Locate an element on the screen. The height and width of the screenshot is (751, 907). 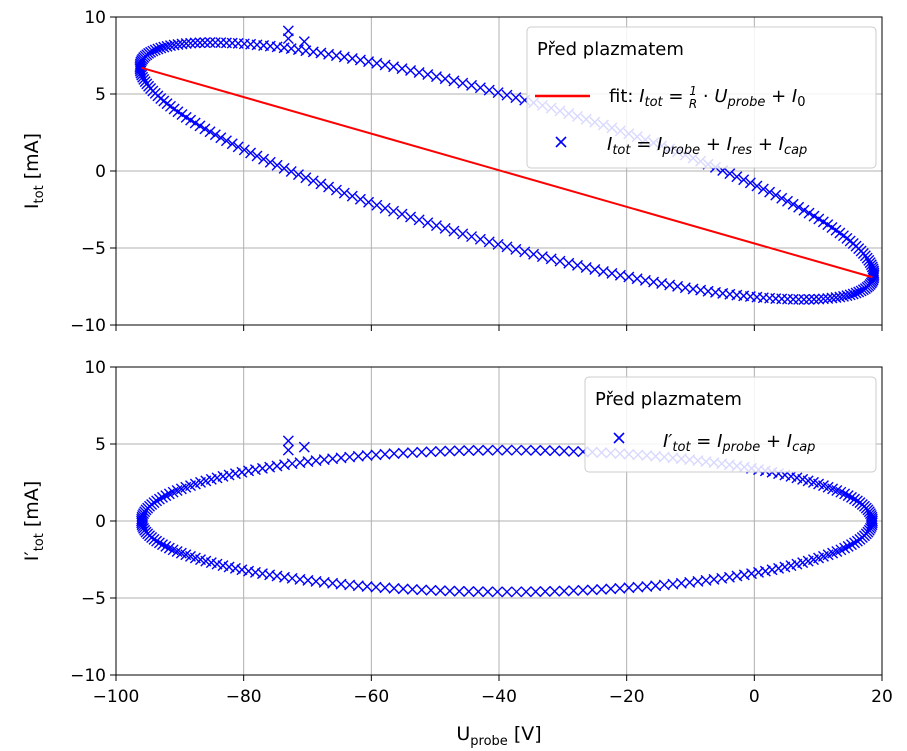
bottom-legend-title: Před plazmatem is located at coordinates (668, 399).